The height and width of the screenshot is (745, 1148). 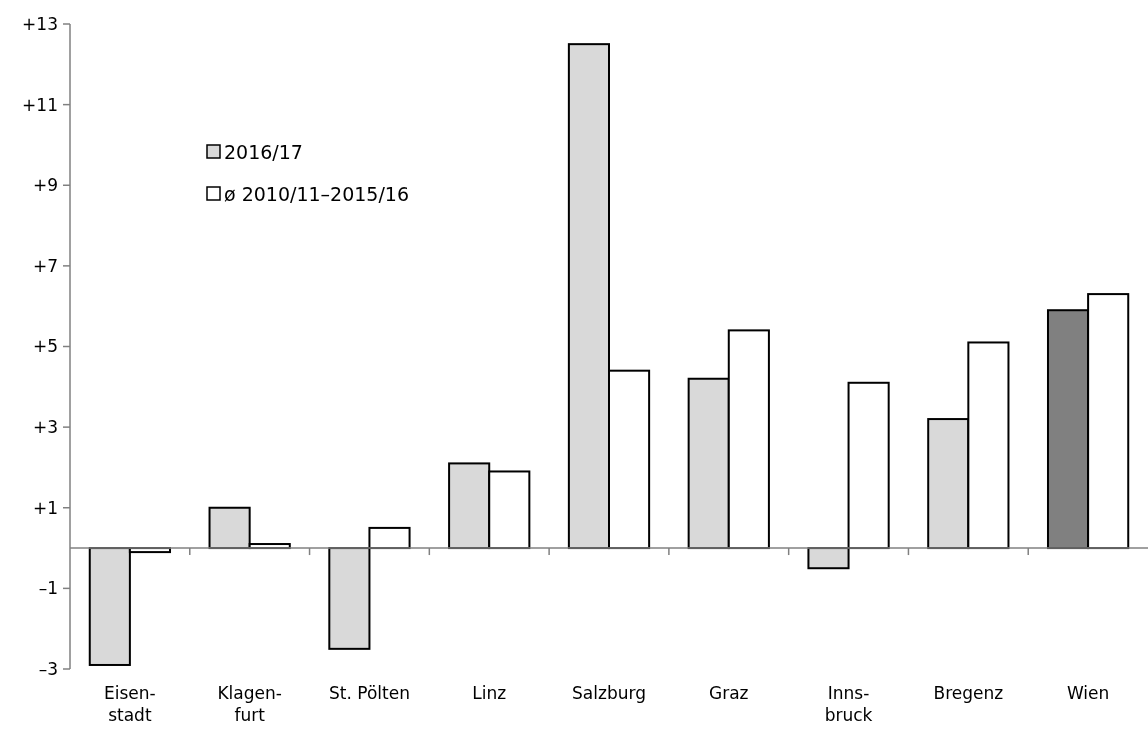 I want to click on x-tick-label: Eisen- stadt, so click(x=130, y=704).